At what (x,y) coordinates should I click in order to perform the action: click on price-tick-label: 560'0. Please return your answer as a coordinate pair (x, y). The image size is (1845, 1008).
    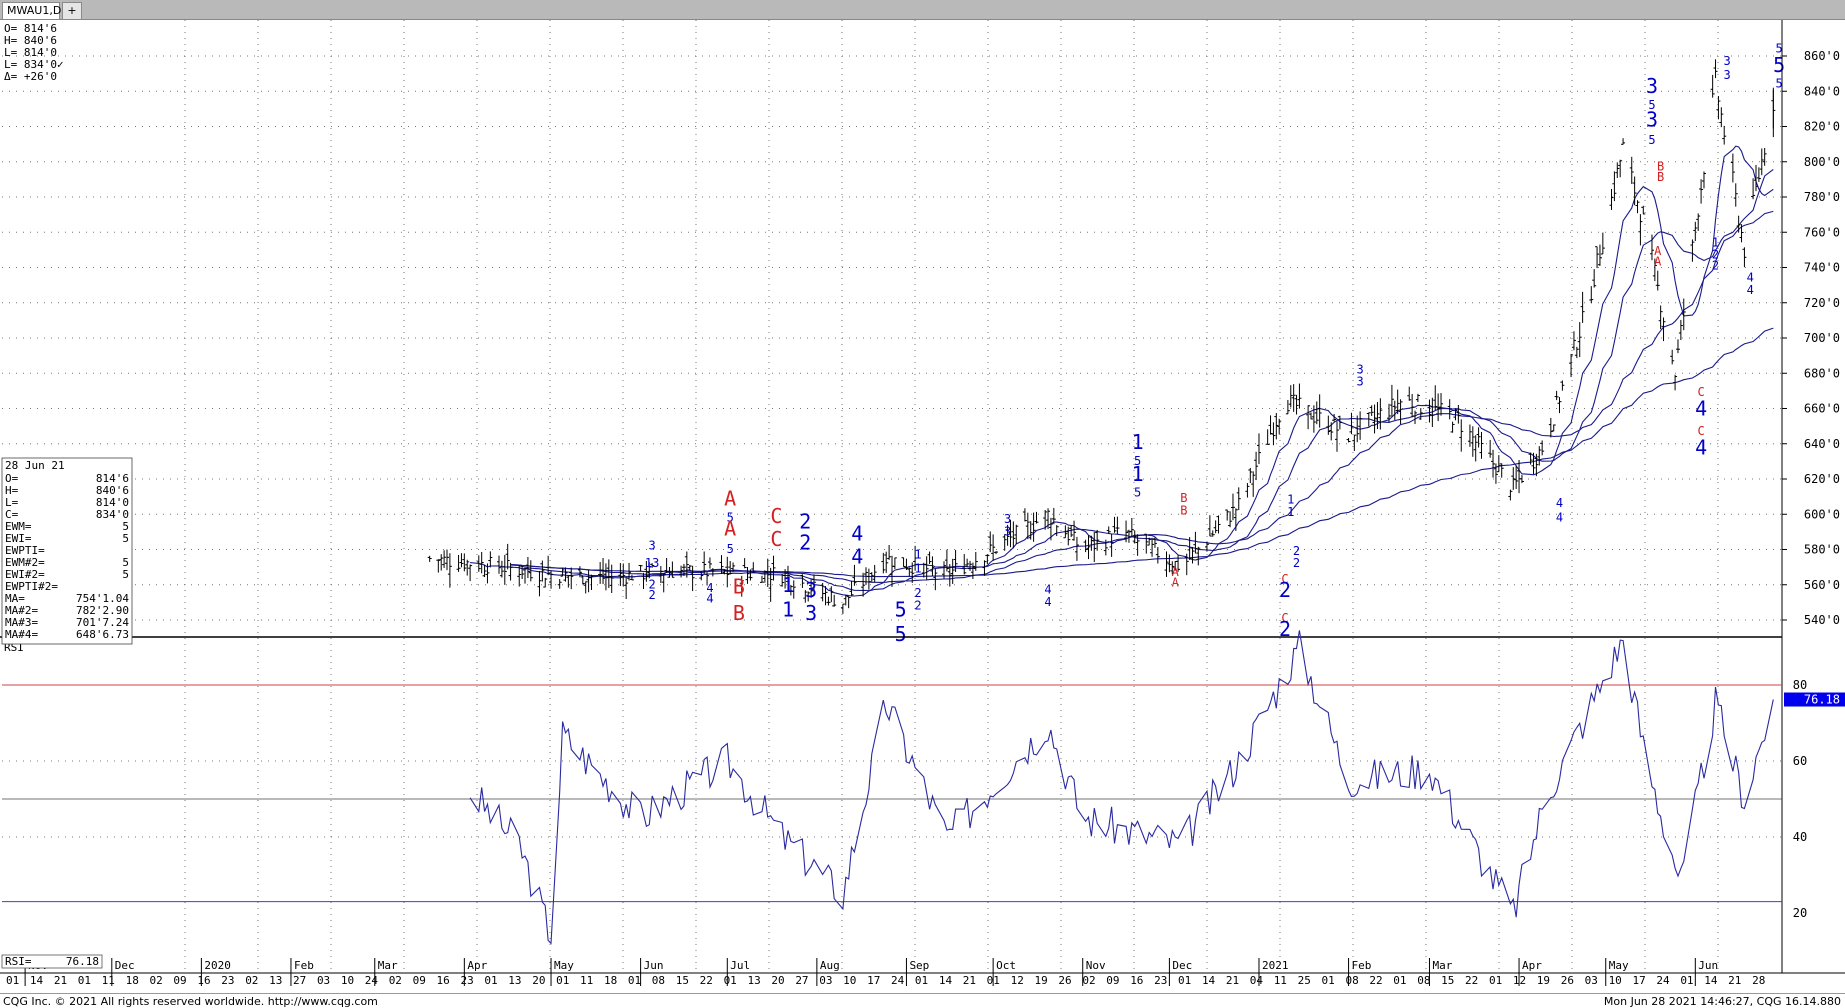
    Looking at the image, I should click on (1822, 585).